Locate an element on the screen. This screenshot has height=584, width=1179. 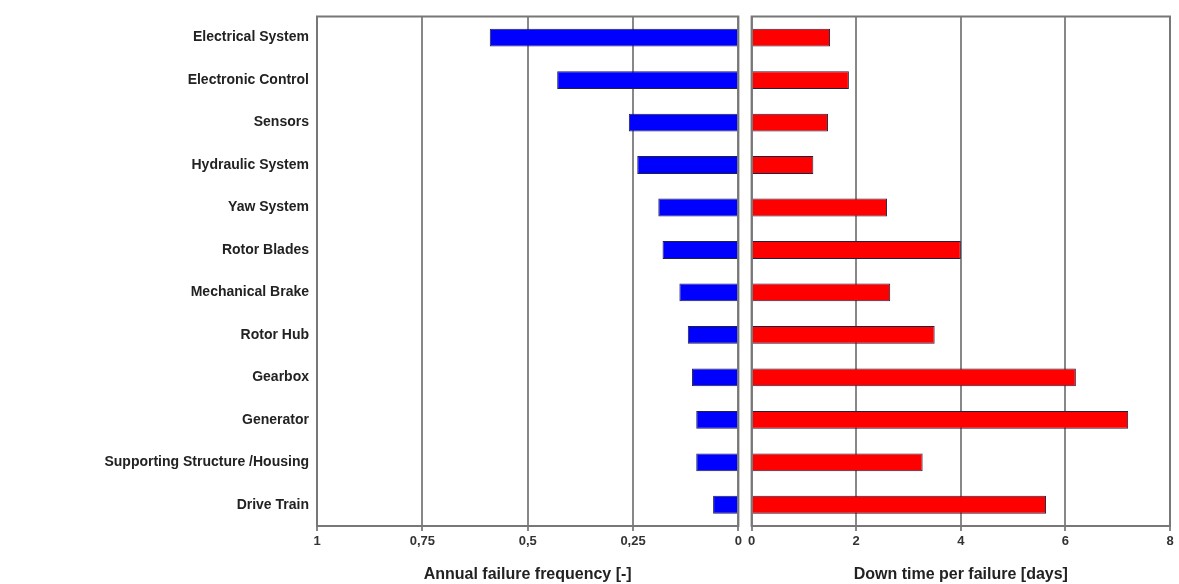
x-tick-label: 4 is located at coordinates (961, 541).